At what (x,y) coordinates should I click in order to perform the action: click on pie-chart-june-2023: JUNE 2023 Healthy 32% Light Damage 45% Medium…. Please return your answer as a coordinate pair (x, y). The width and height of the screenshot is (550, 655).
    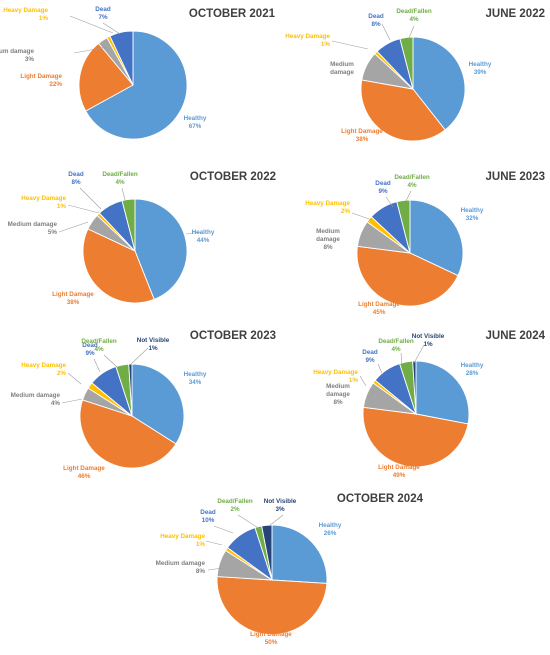
    Looking at the image, I should click on (425, 243).